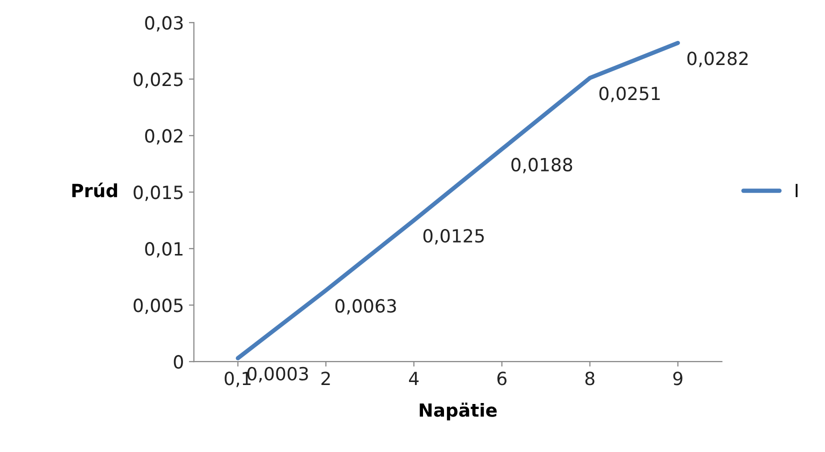  Describe the element at coordinates (797, 191) in the screenshot. I see `legend-label: I` at that location.